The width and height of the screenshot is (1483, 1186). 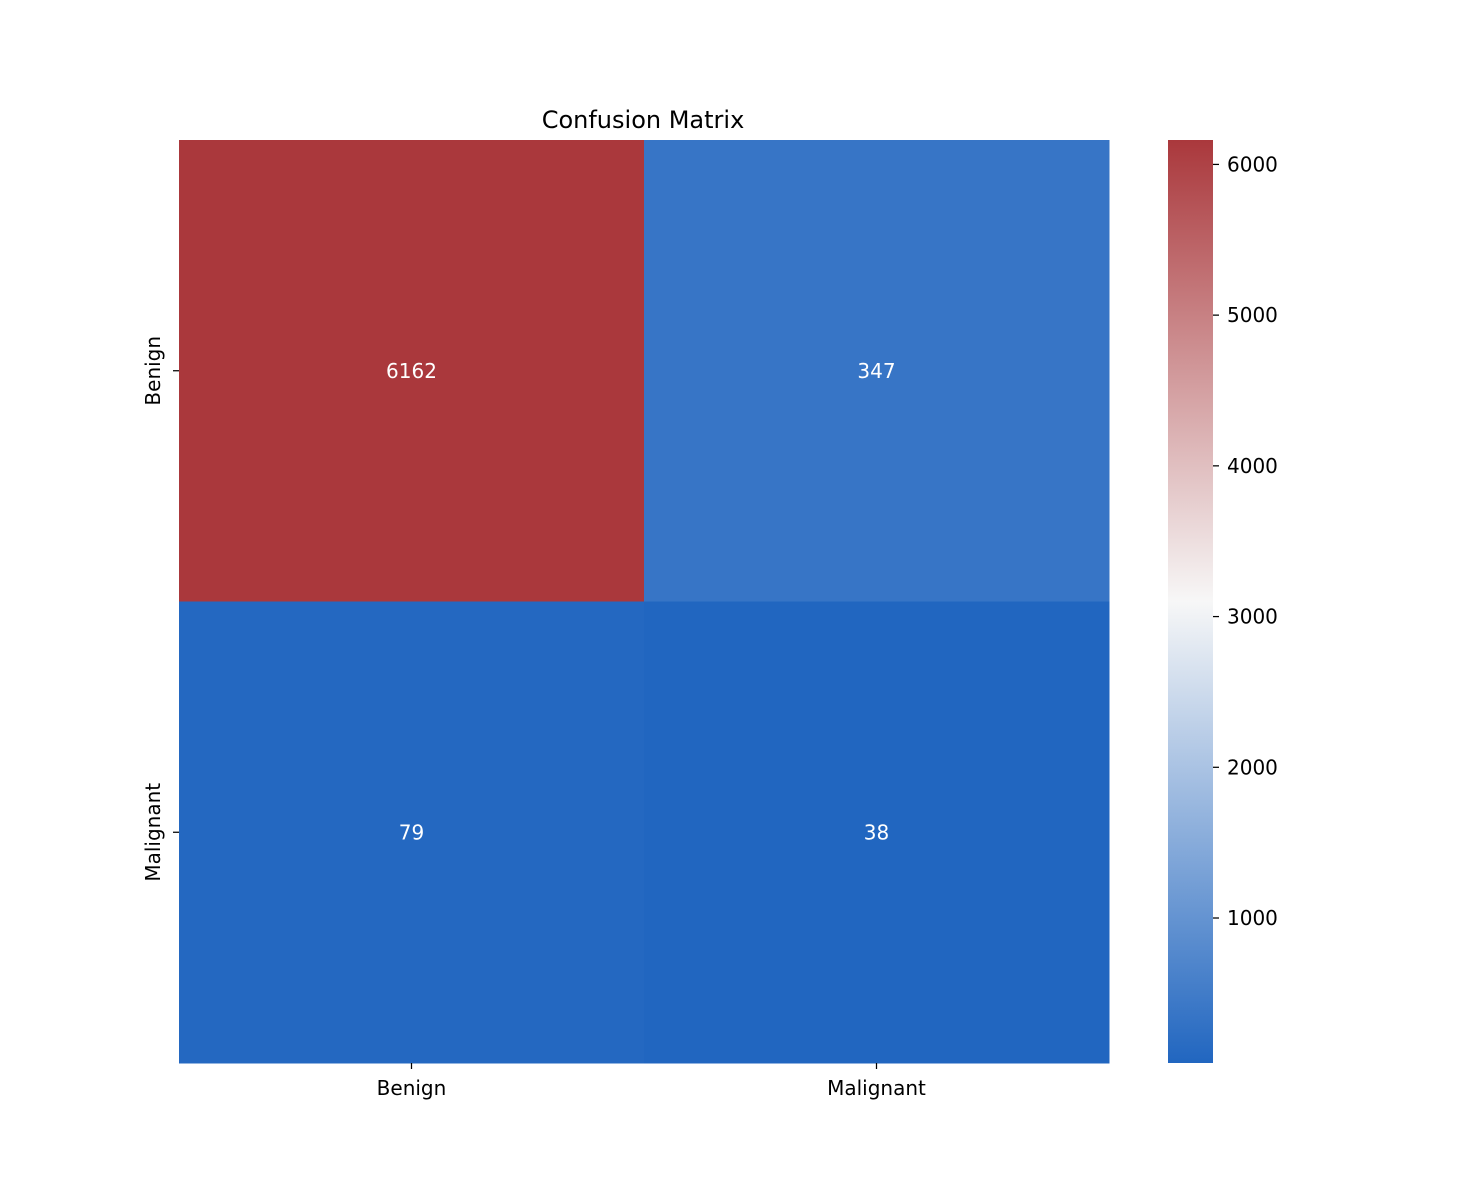 I want to click on cell-annotation-r1-c0: 79, so click(x=411, y=832).